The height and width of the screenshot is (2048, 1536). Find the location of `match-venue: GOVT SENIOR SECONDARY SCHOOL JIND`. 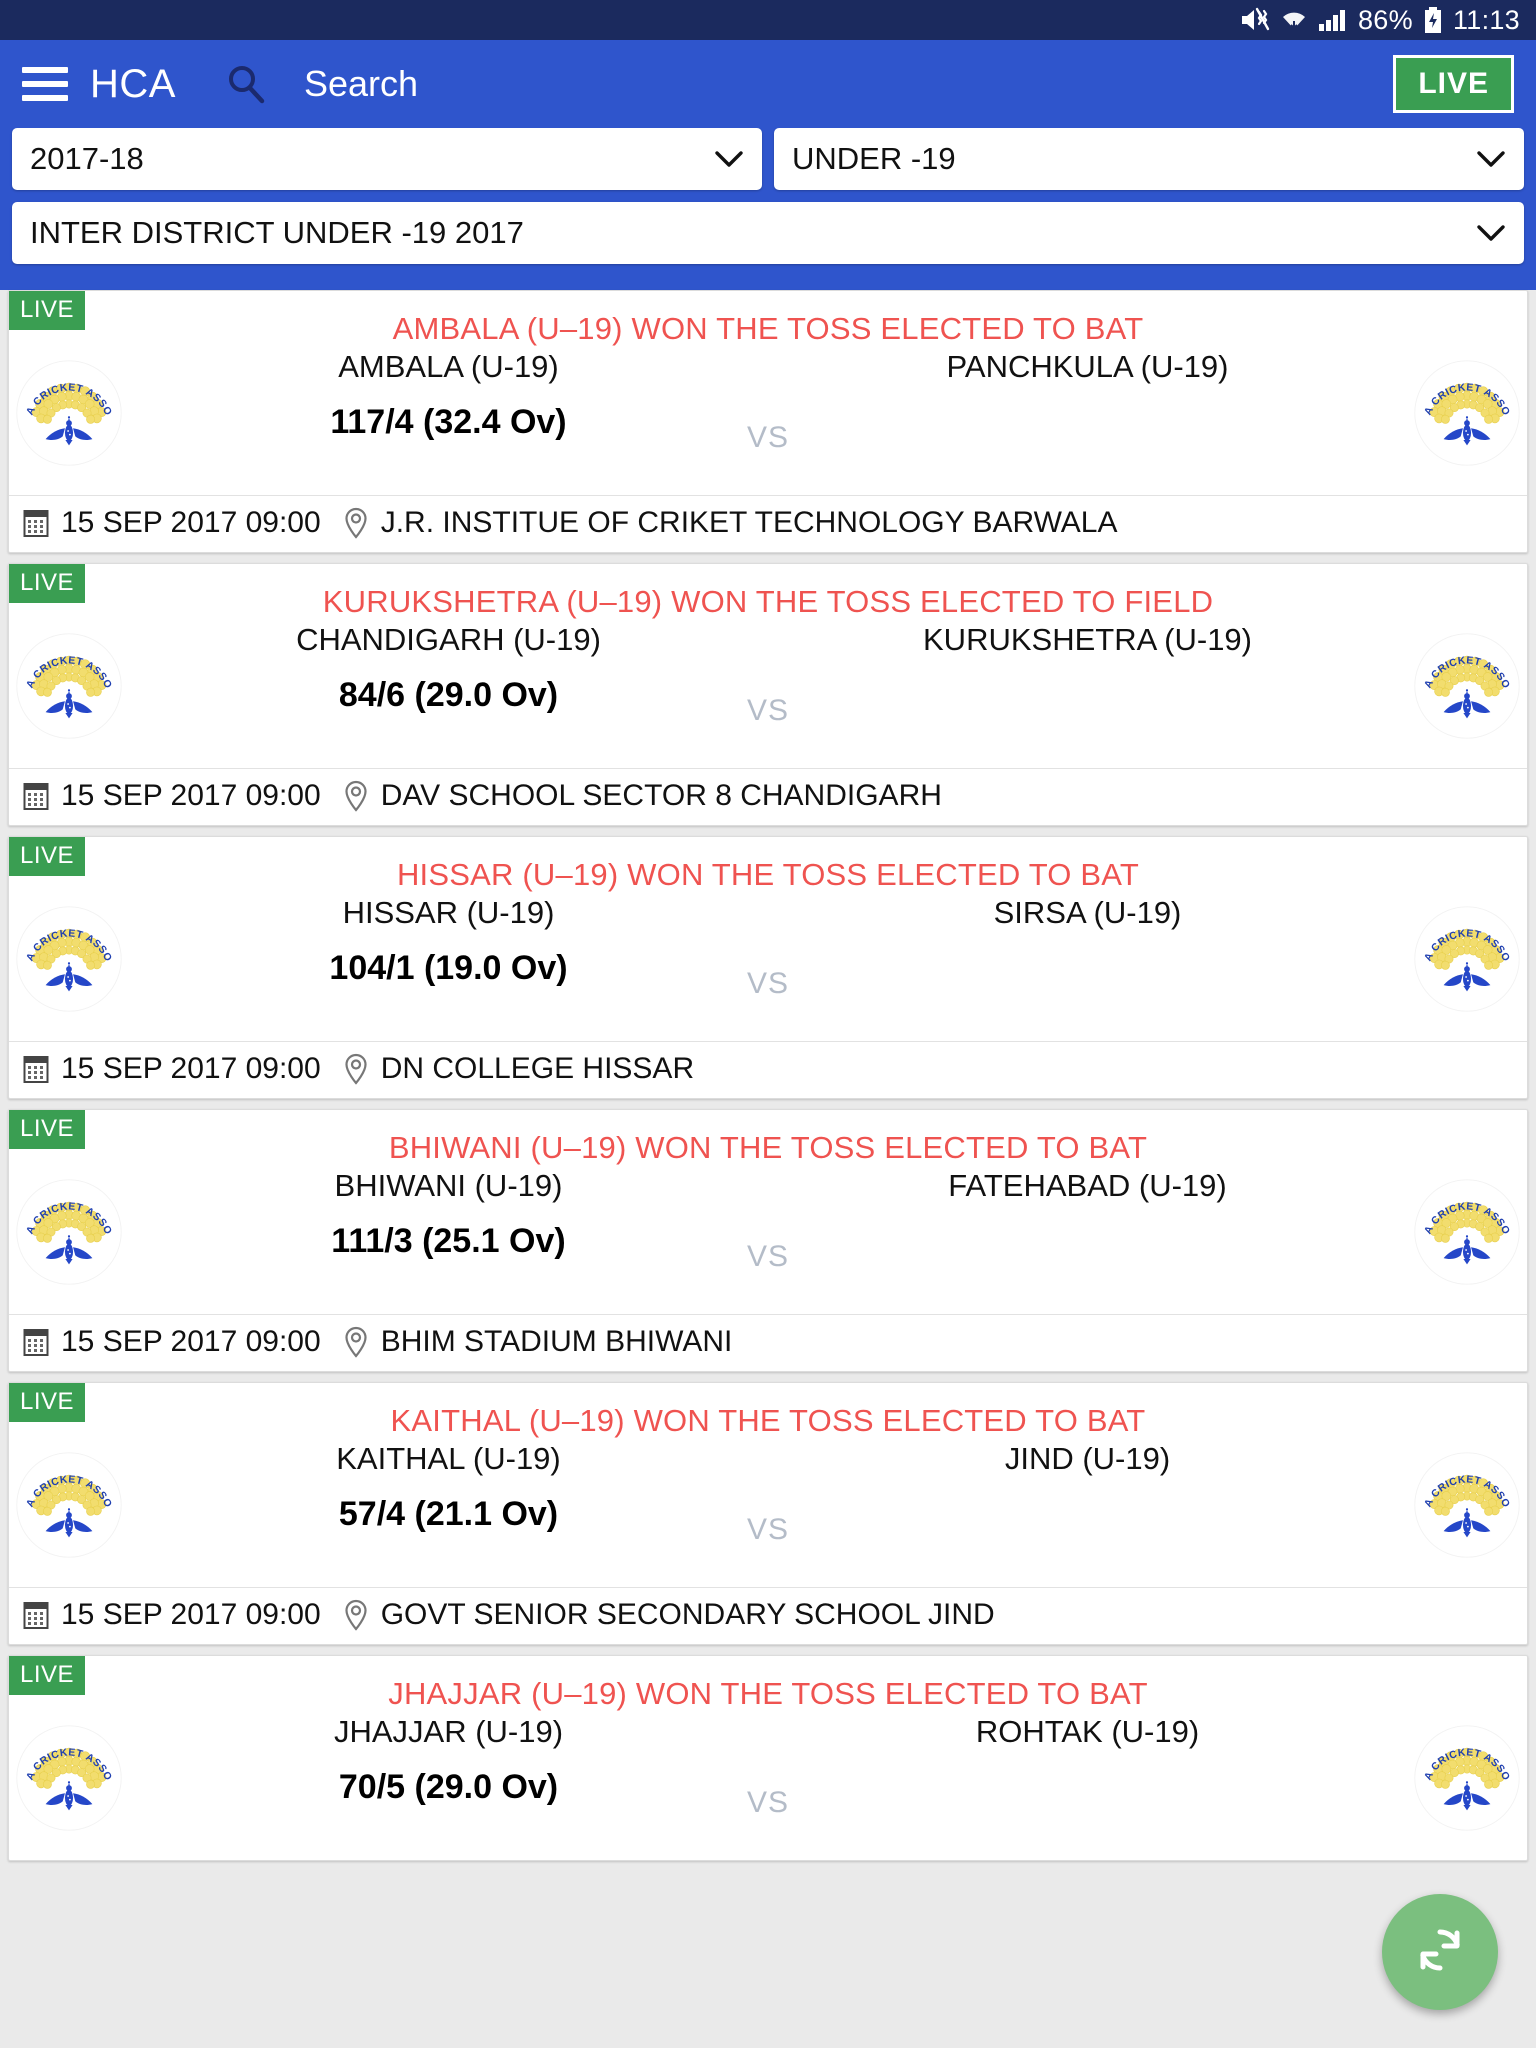

match-venue: GOVT SENIOR SECONDARY SCHOOL JIND is located at coordinates (687, 1614).